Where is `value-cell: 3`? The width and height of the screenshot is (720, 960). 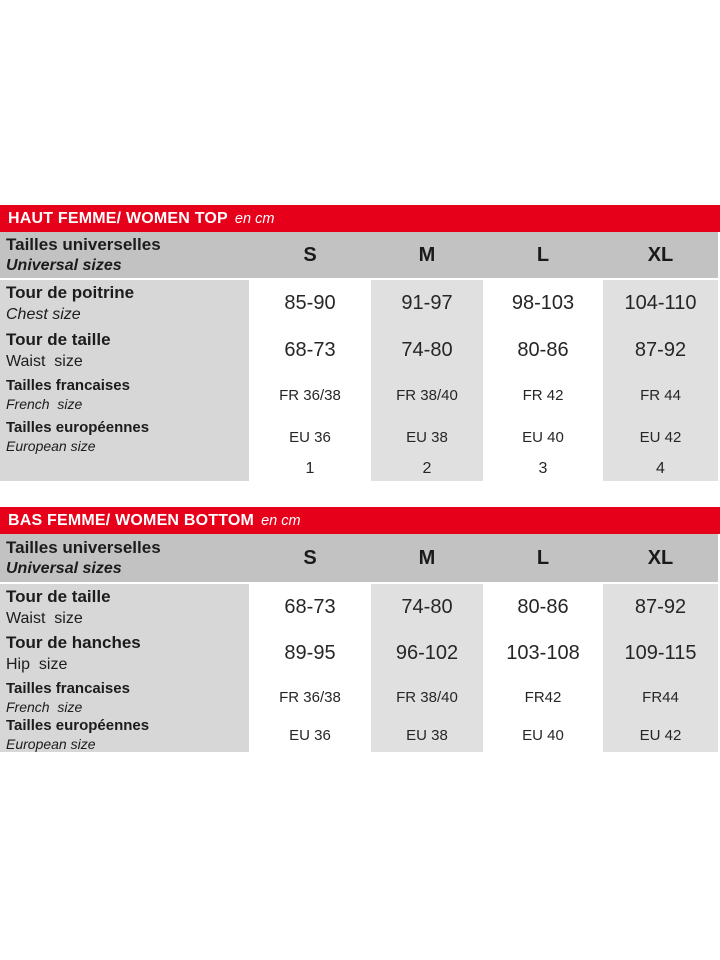 value-cell: 3 is located at coordinates (543, 469).